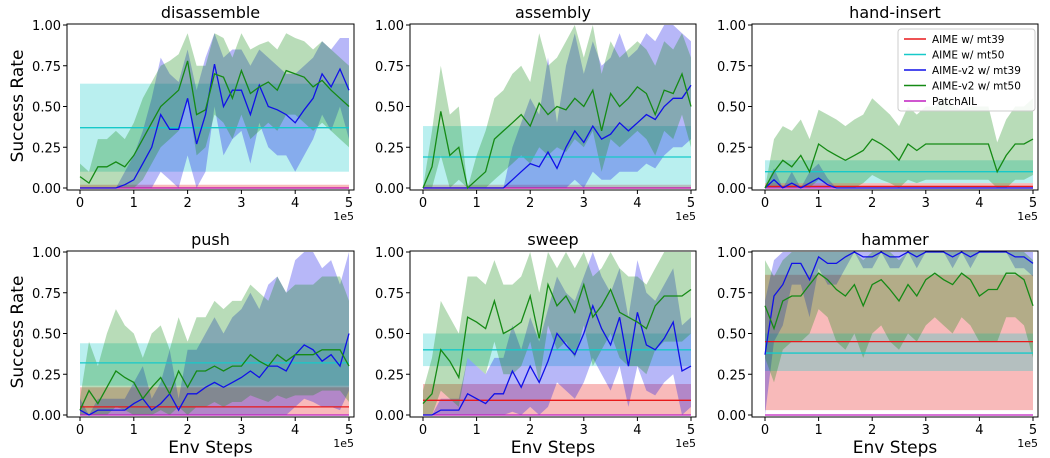  Describe the element at coordinates (18, 332) in the screenshot. I see `y-axis-label-bottom: Success Rate` at that location.